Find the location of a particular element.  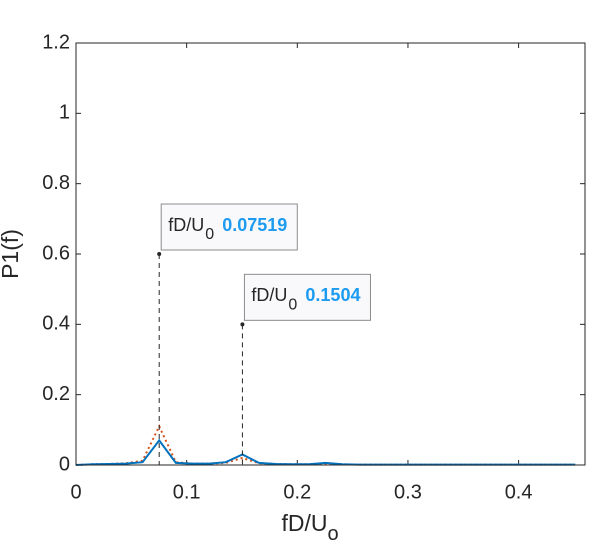

y-tick-label: 0.8 is located at coordinates (56, 183).